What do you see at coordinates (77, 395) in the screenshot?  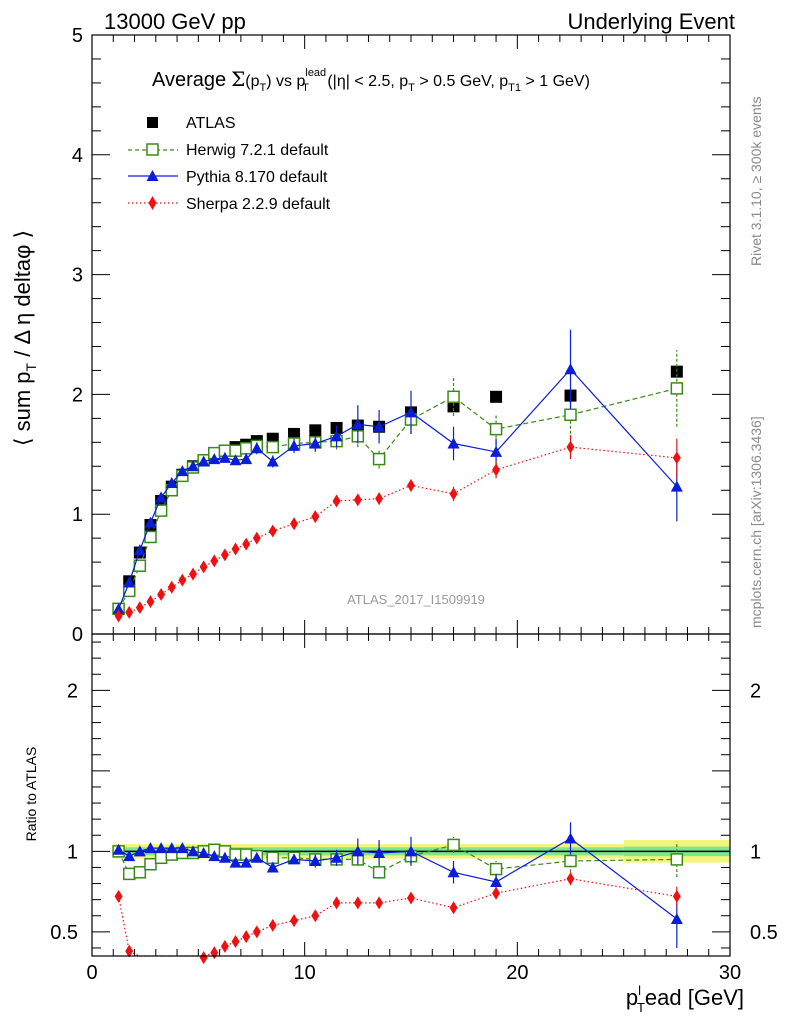 I see `main-y-tick-label: 2` at bounding box center [77, 395].